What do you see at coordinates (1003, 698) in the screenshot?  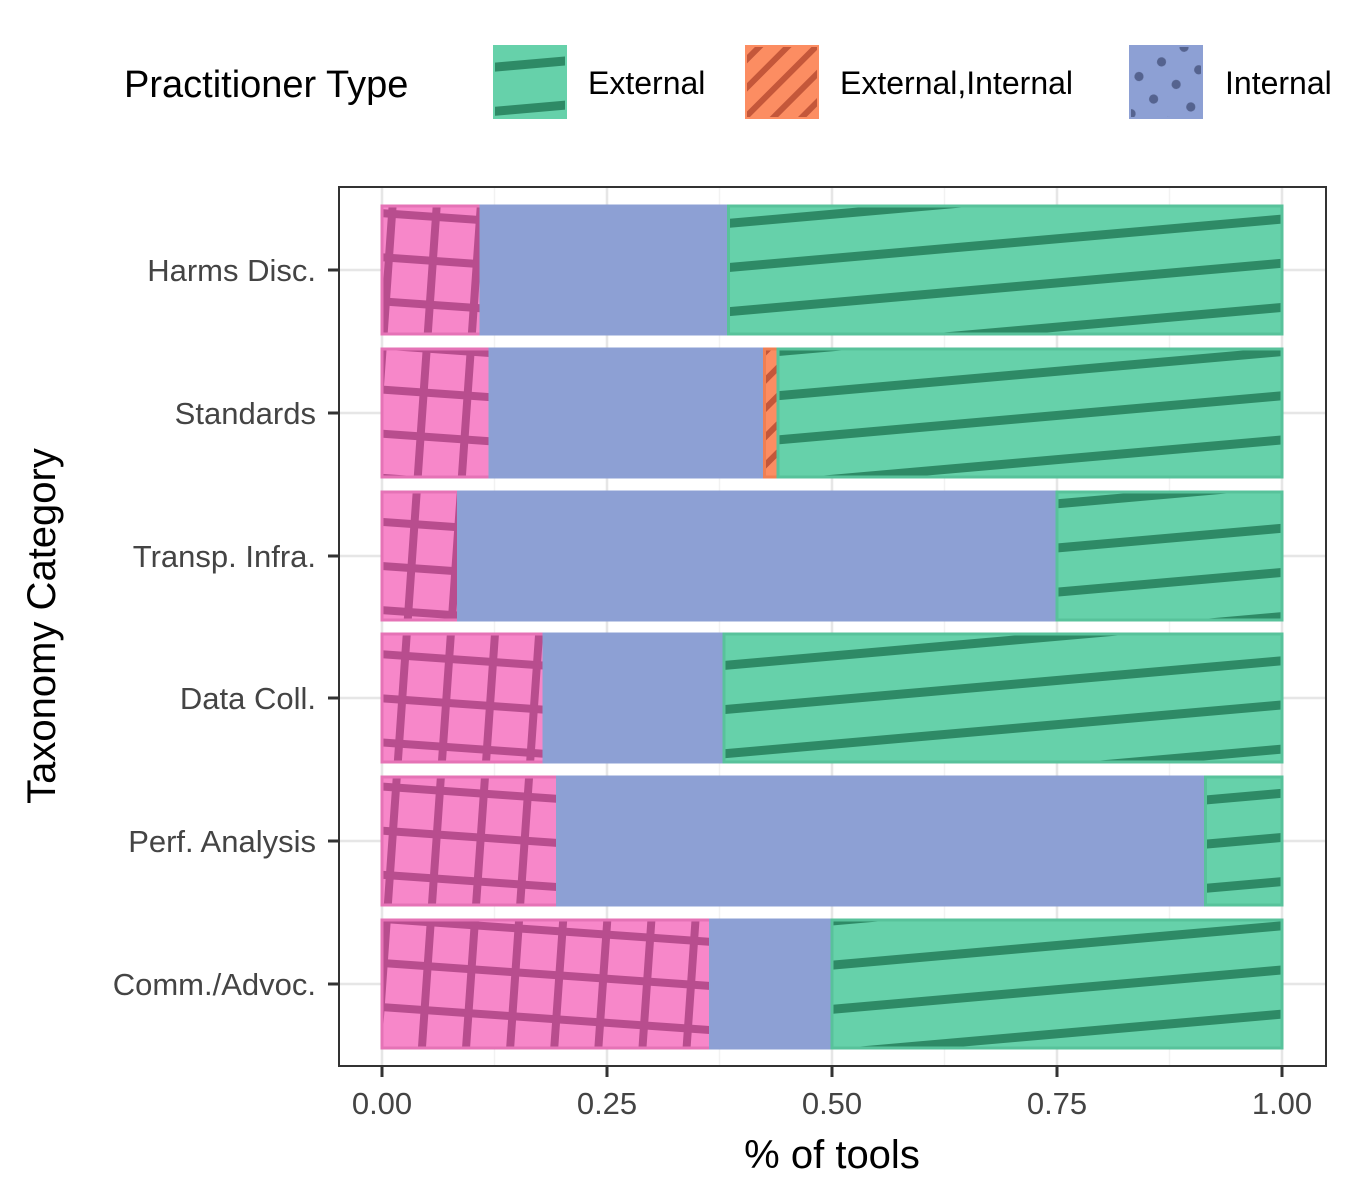 I see `bar-external-data-coll` at bounding box center [1003, 698].